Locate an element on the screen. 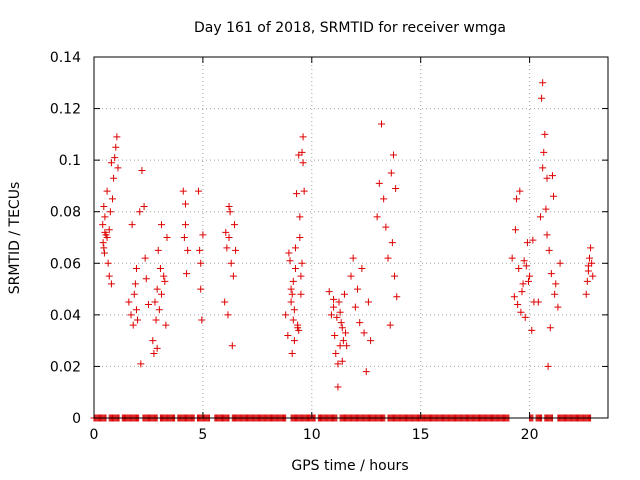 Image resolution: width=640 pixels, height=480 pixels. x-tick-label: 15 is located at coordinates (421, 435).